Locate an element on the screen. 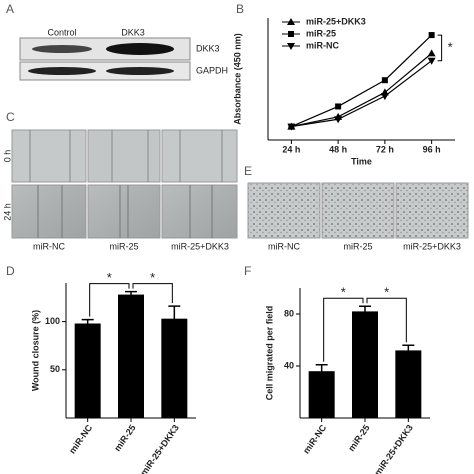 The height and width of the screenshot is (474, 474). transwell-images is located at coordinates (358, 210).